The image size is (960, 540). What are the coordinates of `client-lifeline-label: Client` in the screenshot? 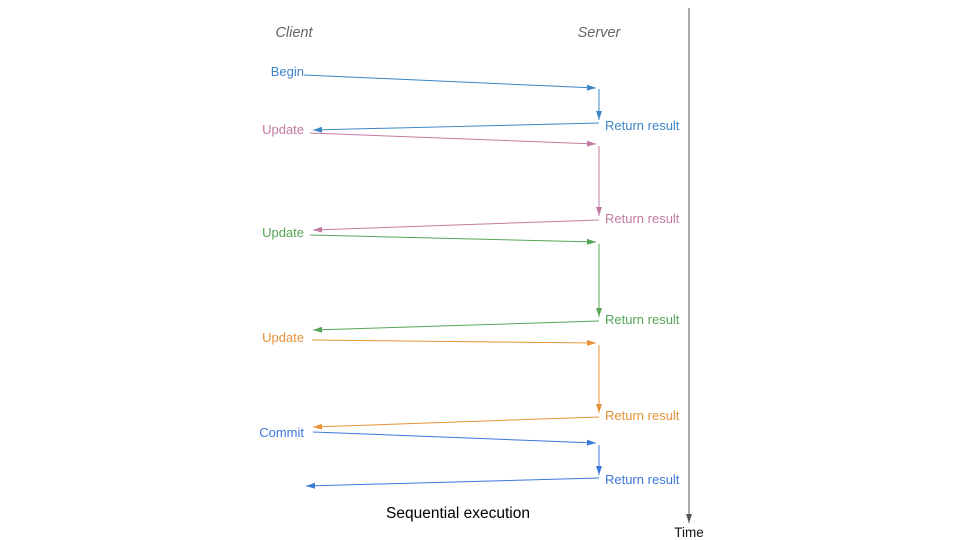 It's located at (294, 33).